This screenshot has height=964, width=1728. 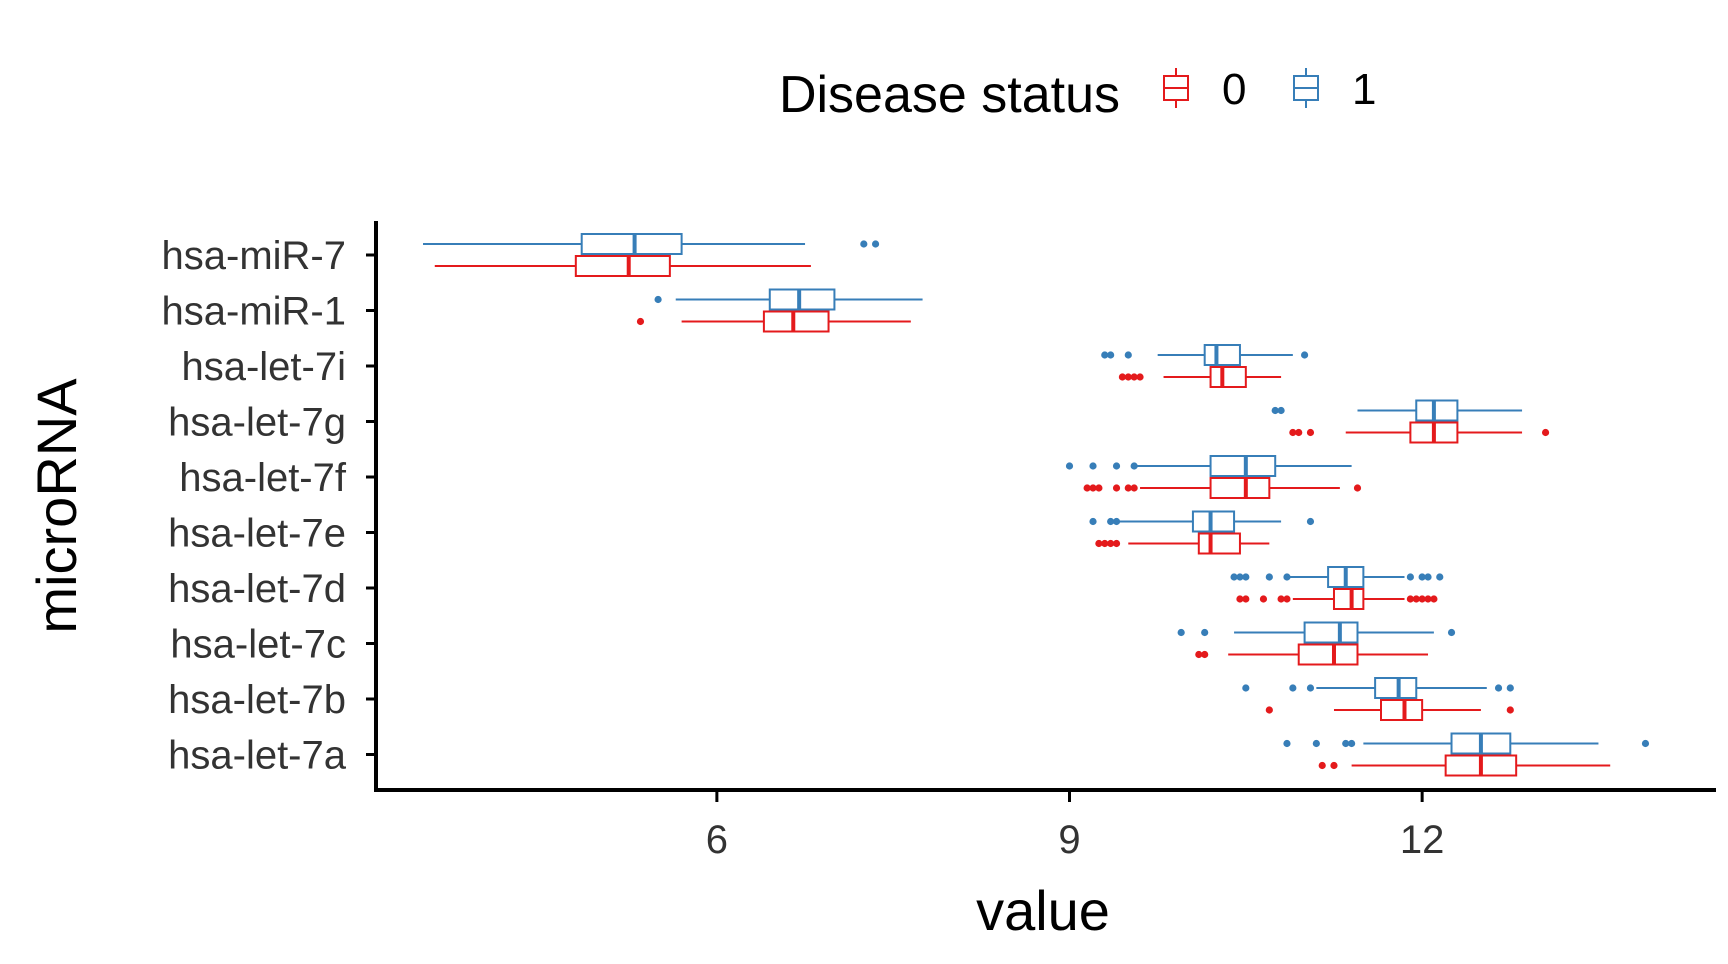 I want to click on y-tick-label: hsa-let-7f, so click(x=263, y=478).